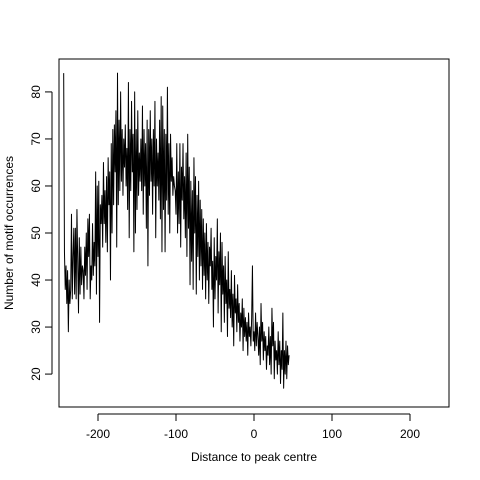 The width and height of the screenshot is (480, 480). Describe the element at coordinates (254, 457) in the screenshot. I see `x-axis-label: Distance to peak centre` at that location.